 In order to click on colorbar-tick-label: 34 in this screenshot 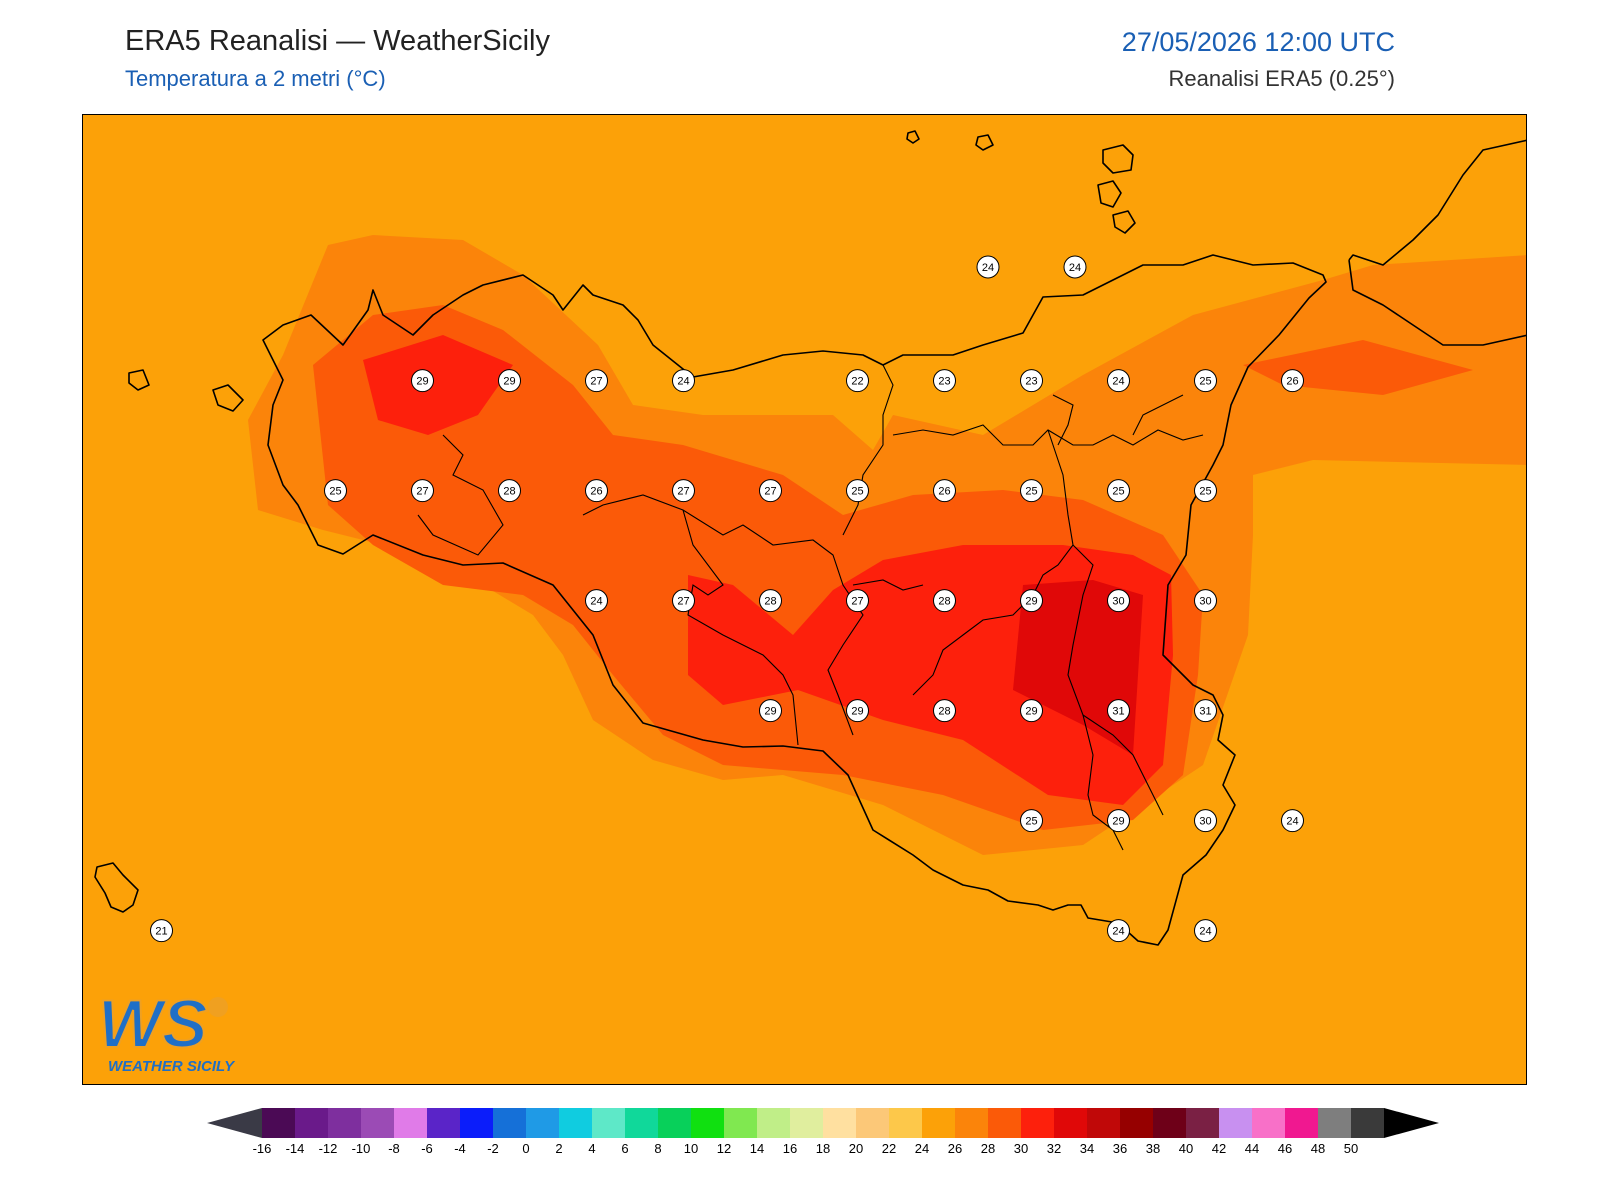, I will do `click(1087, 1148)`.